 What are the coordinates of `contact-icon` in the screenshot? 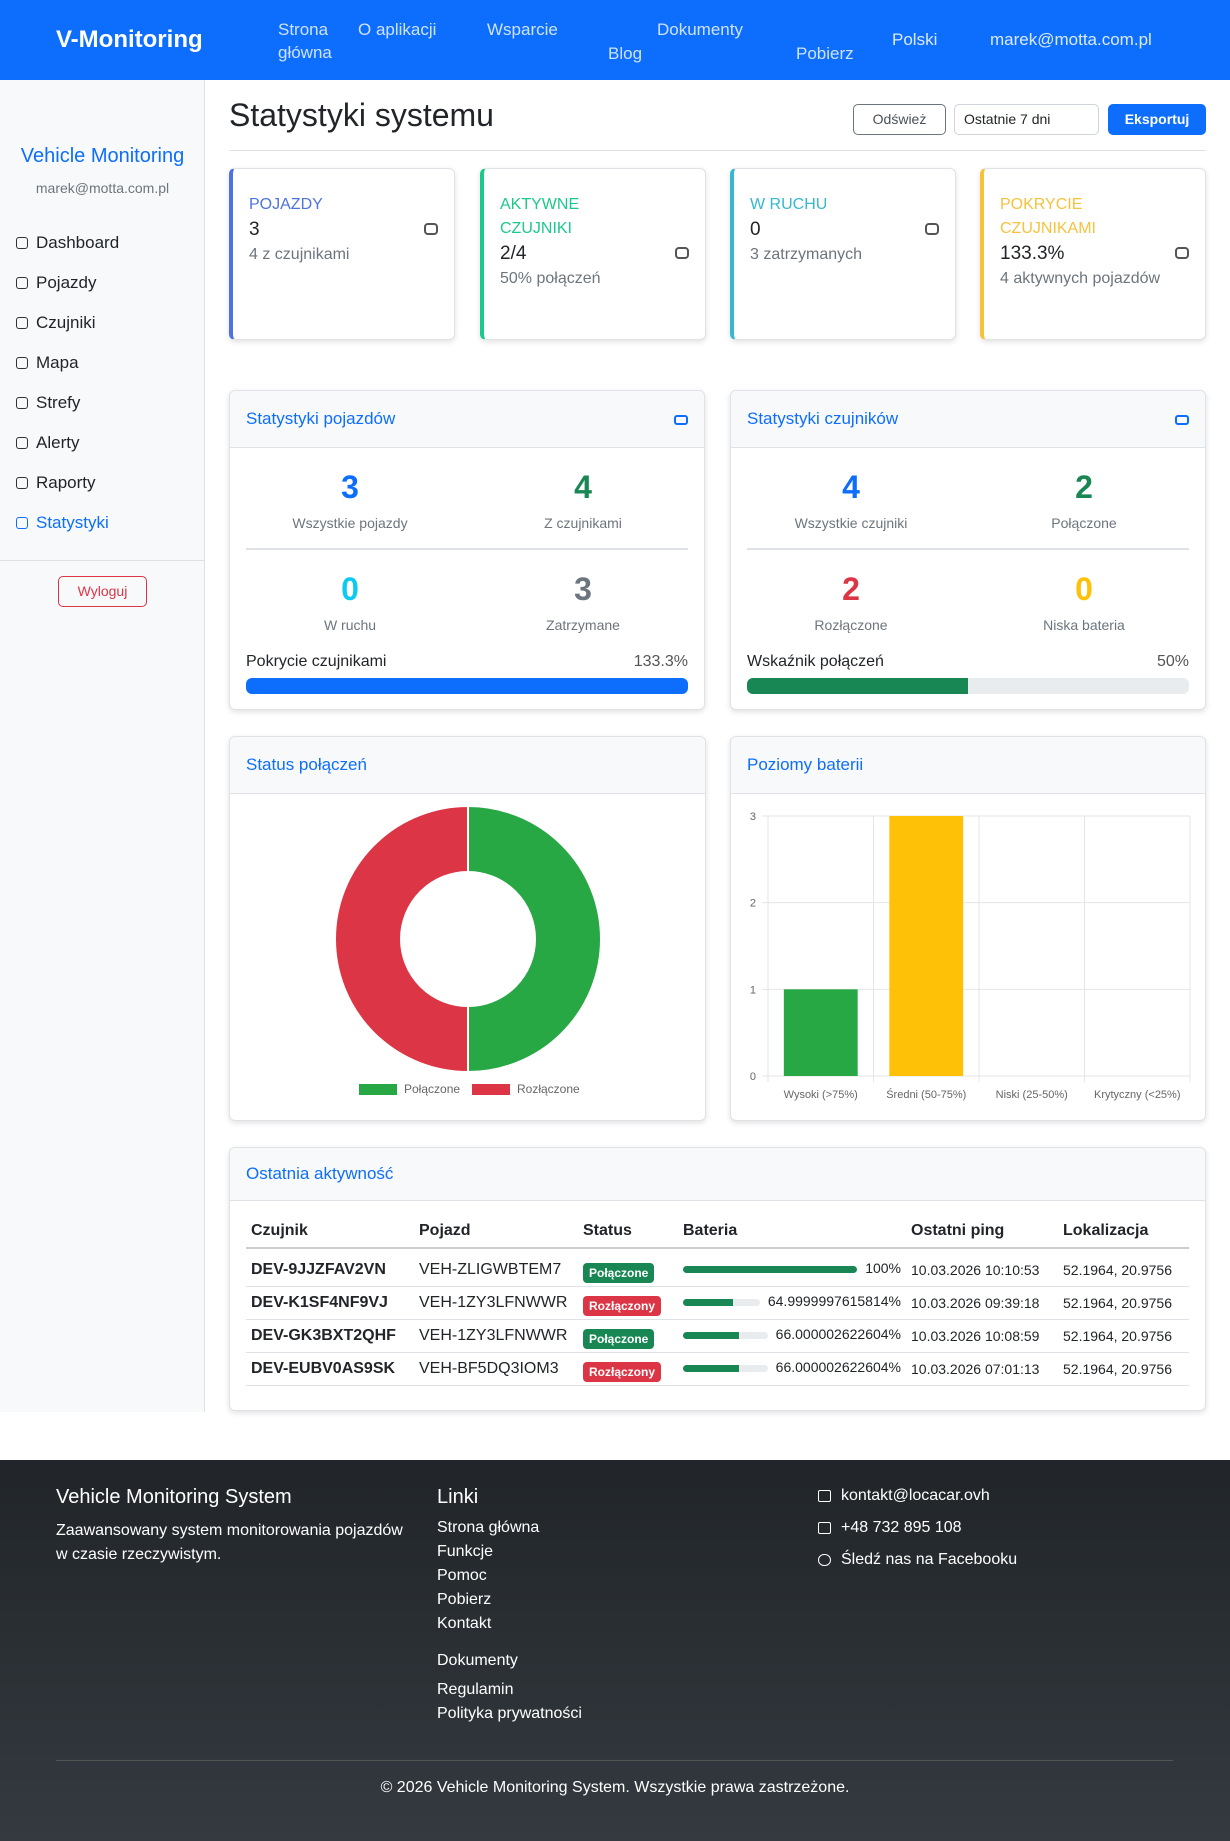 It's located at (824, 1528).